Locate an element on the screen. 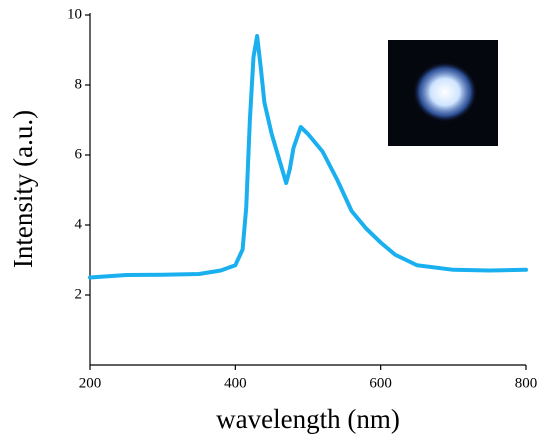 The width and height of the screenshot is (541, 441). x-tick-label: 800 is located at coordinates (526, 383).